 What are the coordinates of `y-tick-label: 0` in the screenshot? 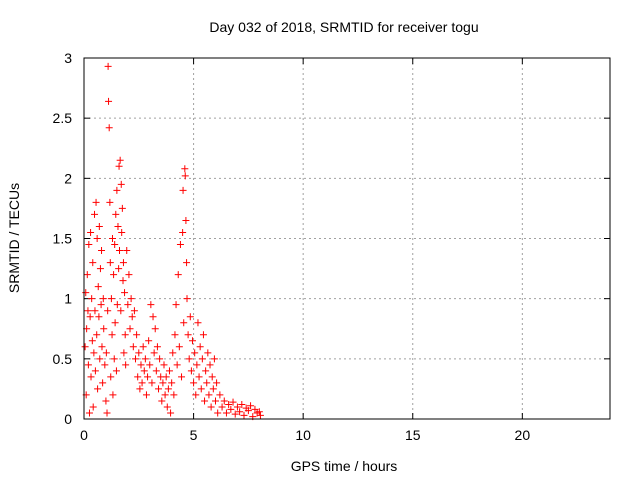 It's located at (68, 419).